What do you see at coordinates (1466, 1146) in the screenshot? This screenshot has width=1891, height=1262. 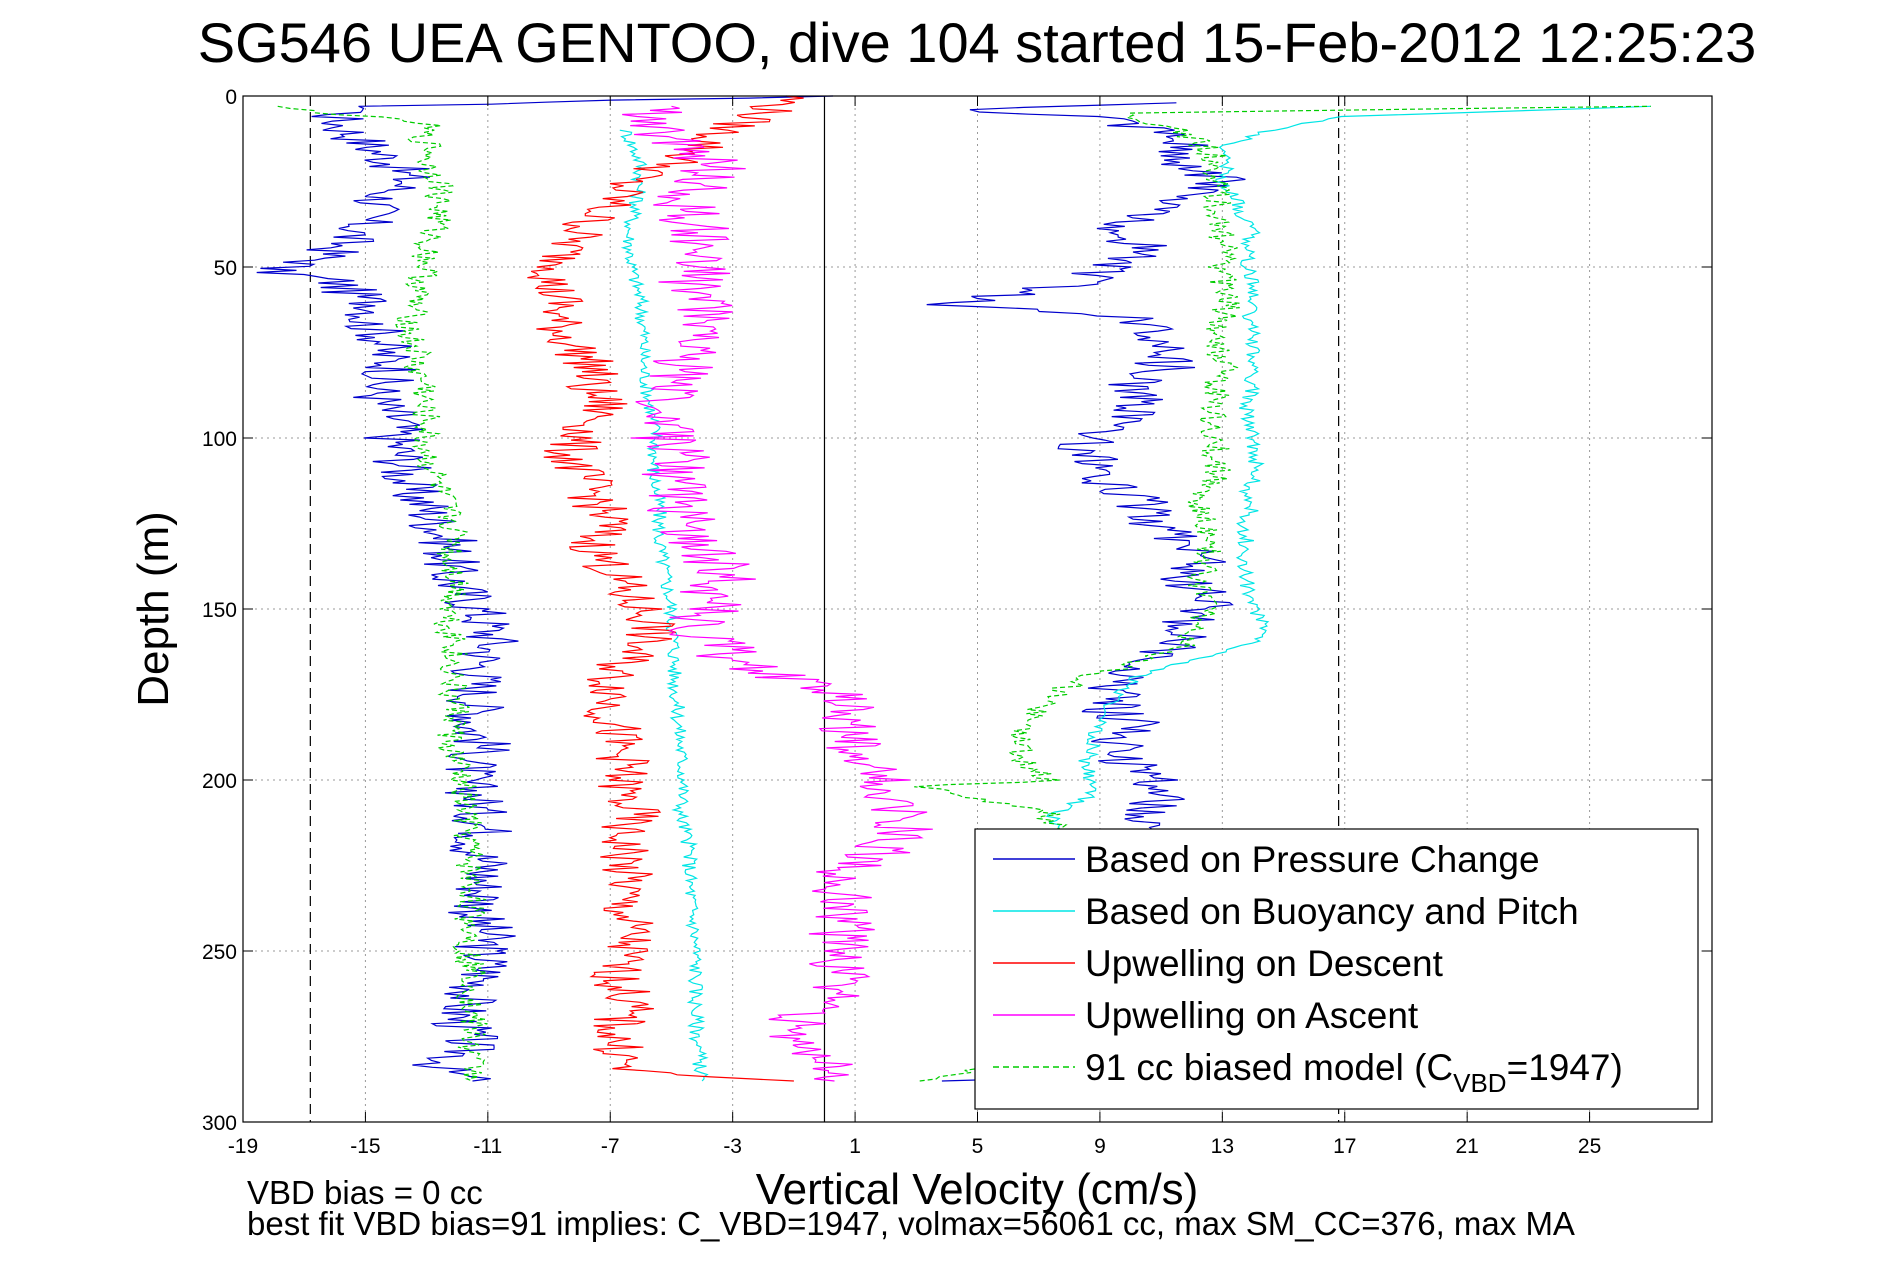 I see `x-tick-label: 21` at bounding box center [1466, 1146].